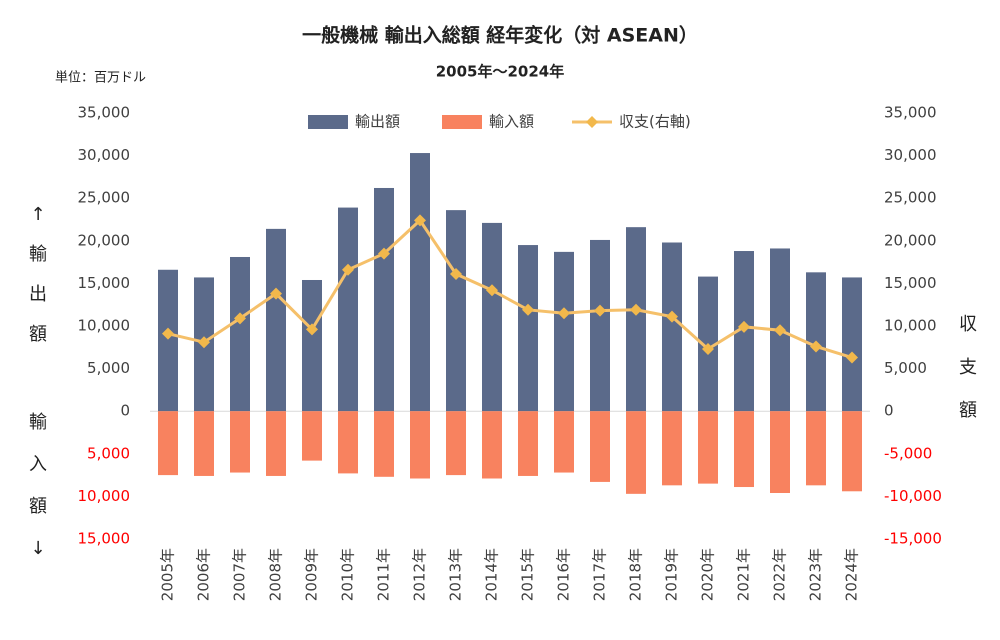 The height and width of the screenshot is (640, 1000). I want to click on x-tick-label: 2017年, so click(600, 574).